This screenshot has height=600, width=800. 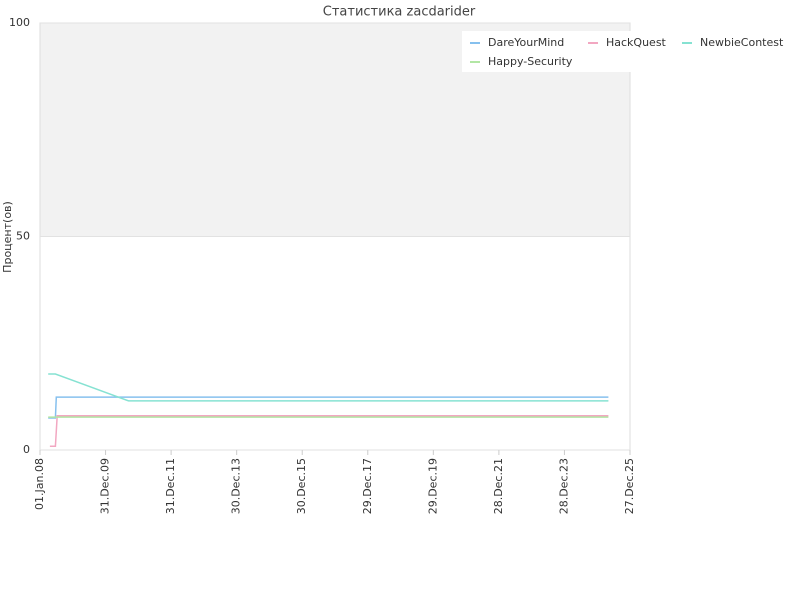 What do you see at coordinates (629, 486) in the screenshot?
I see `x-tick-label: 27.Dec.25` at bounding box center [629, 486].